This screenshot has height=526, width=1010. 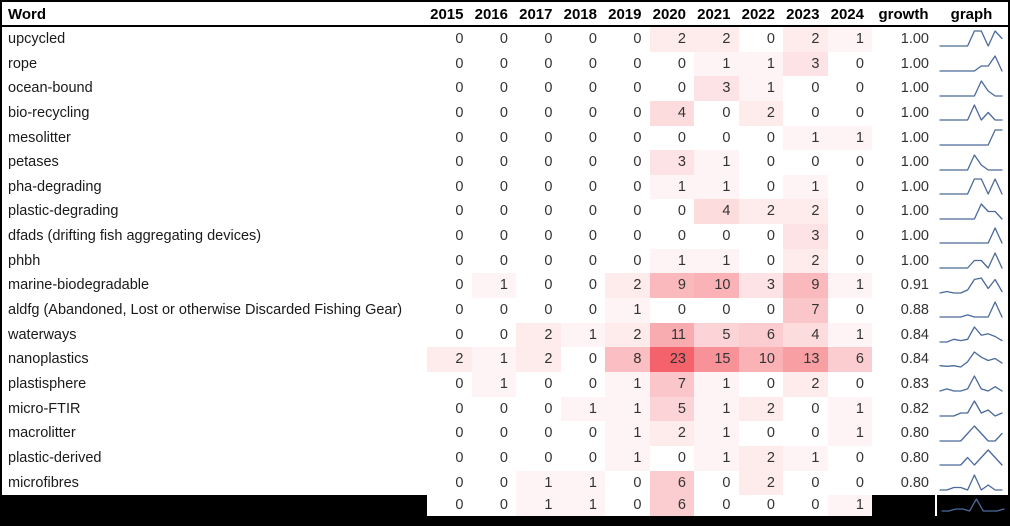 I want to click on table-row: plastic-degrading 0 0 0 0 0 0 4 2 2 0 1.00, so click(x=505, y=212).